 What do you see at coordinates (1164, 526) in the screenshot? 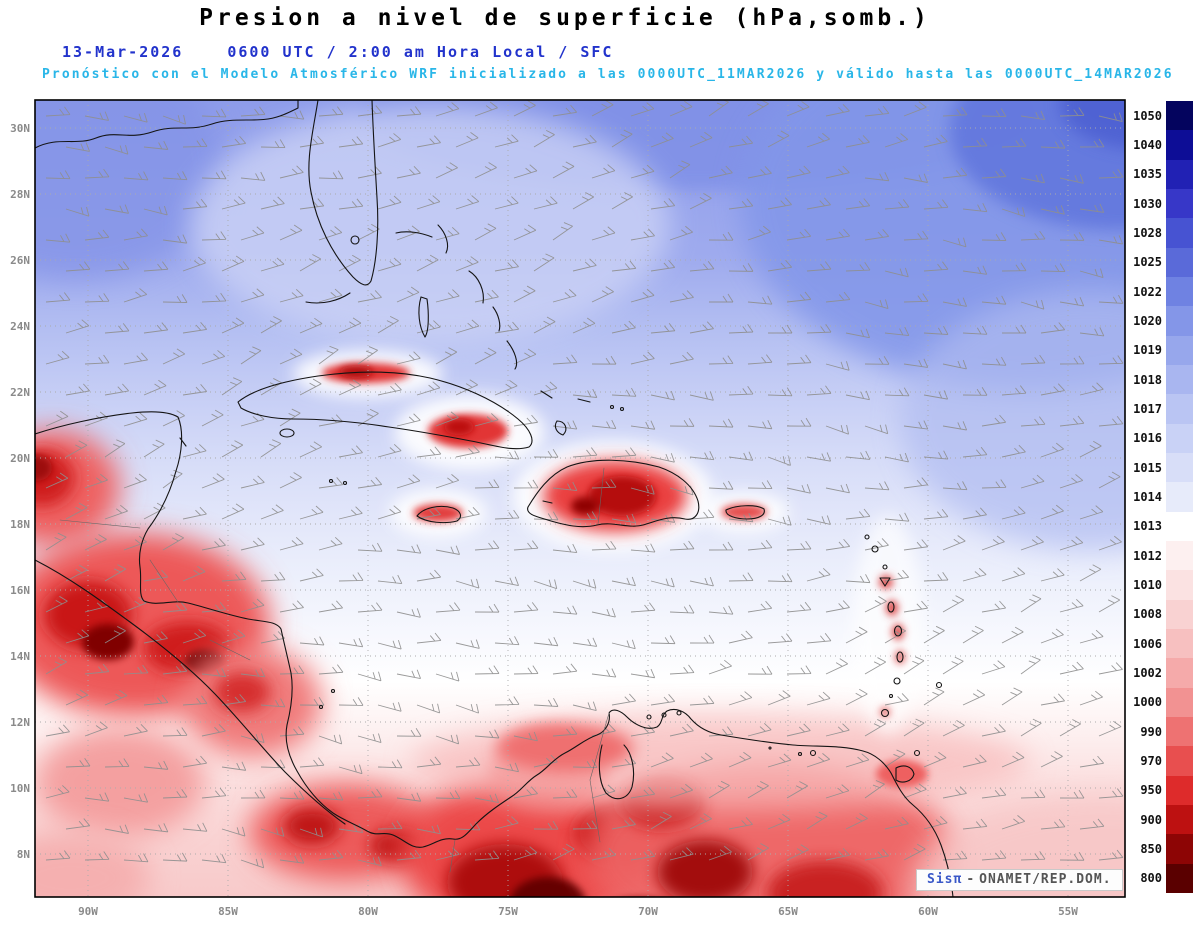
I see `colorbar-entry: 1013` at bounding box center [1164, 526].